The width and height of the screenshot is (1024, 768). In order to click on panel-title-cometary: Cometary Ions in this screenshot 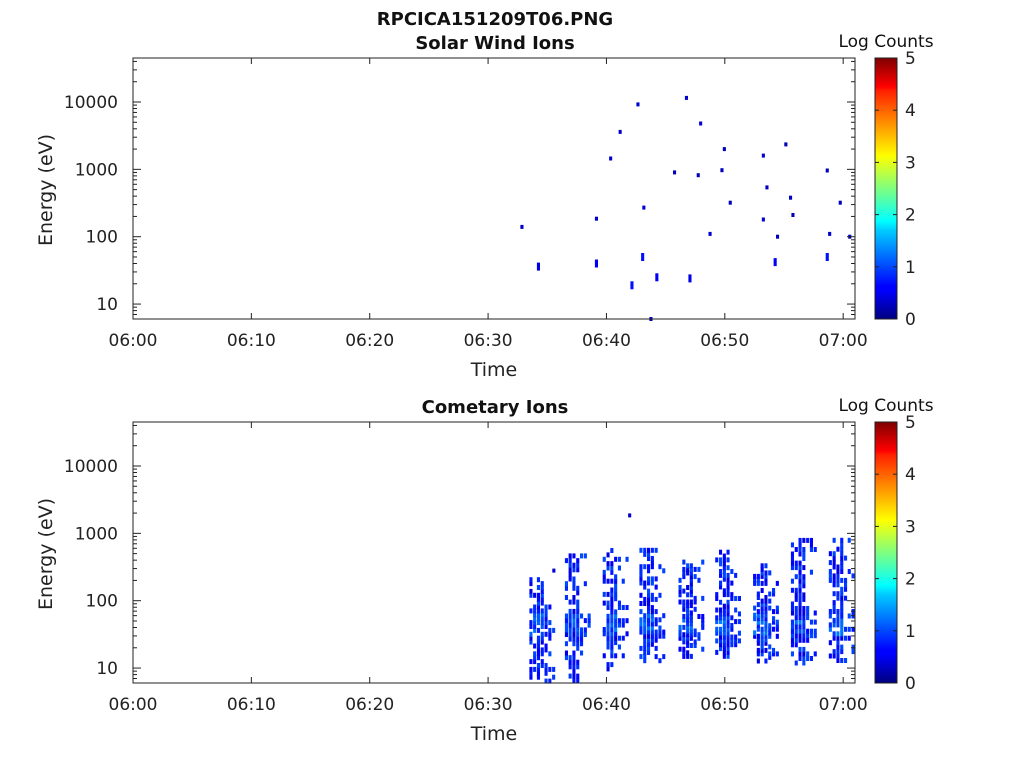, I will do `click(495, 407)`.